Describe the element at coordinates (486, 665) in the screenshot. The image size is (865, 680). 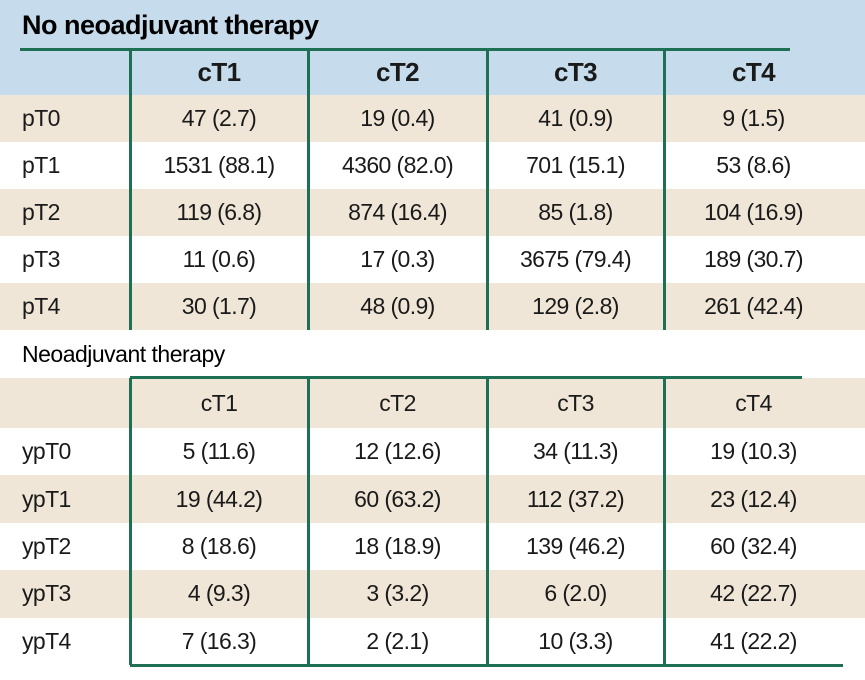
I see `bottom-rule` at that location.